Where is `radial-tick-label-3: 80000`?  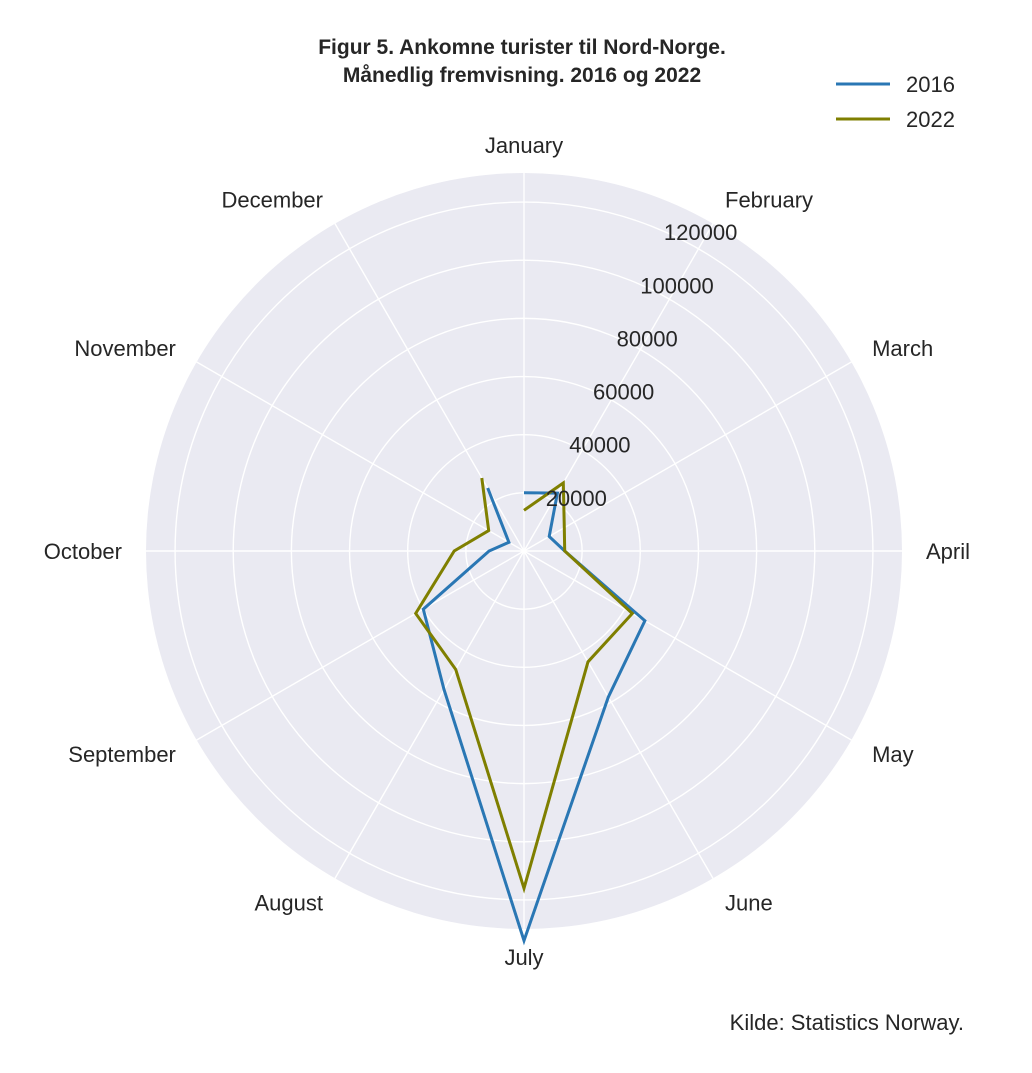
radial-tick-label-3: 80000 is located at coordinates (647, 339).